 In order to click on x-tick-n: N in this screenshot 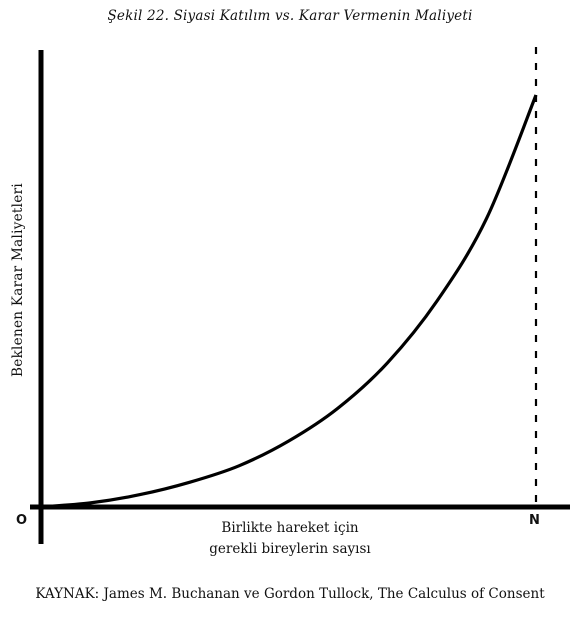, I will do `click(534, 520)`.